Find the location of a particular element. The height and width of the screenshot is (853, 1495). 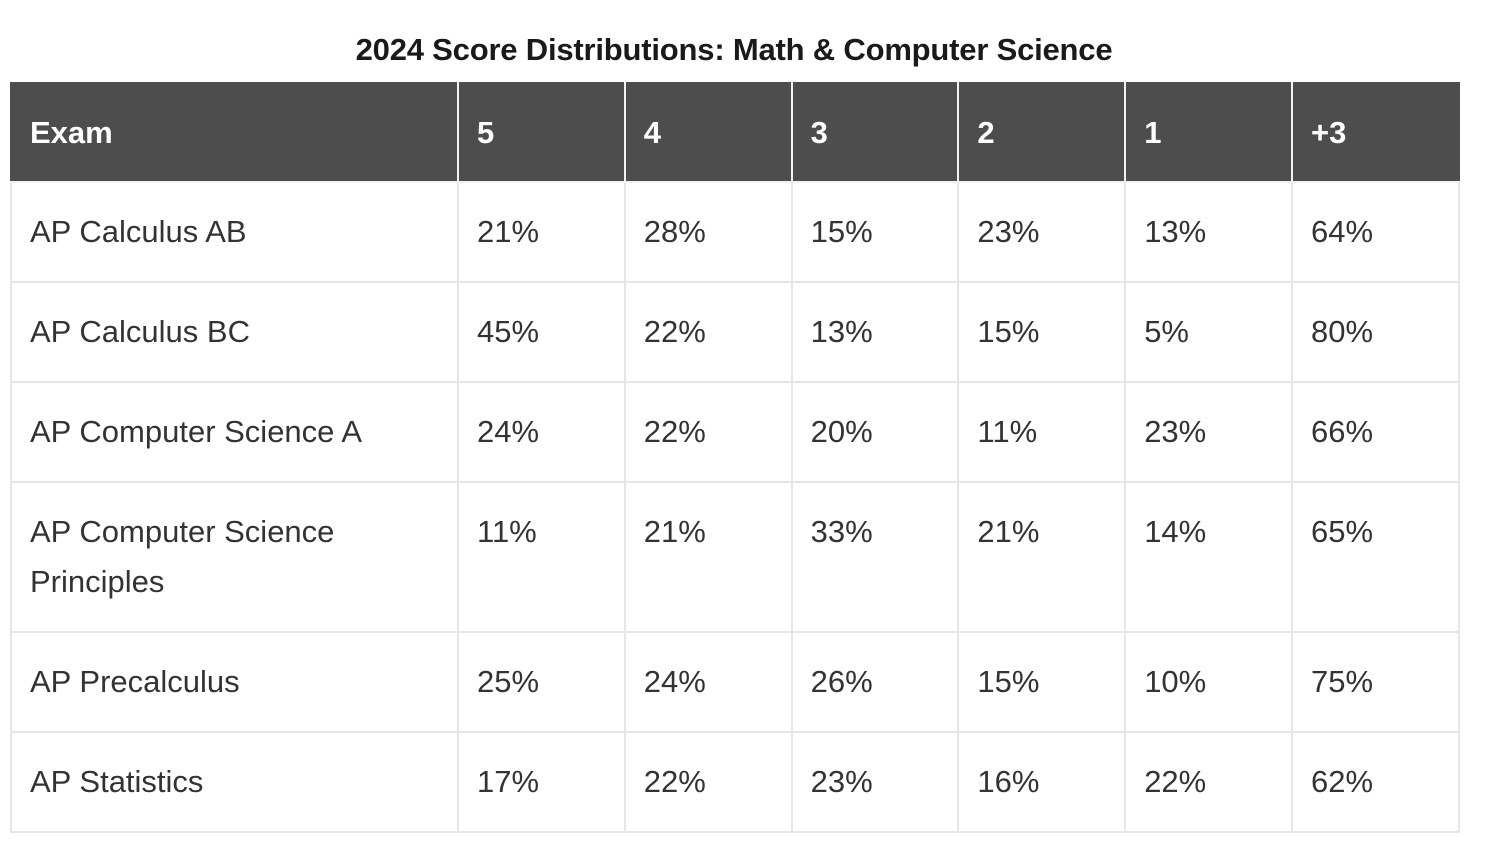

table-row: AP Calculus BC 45% 22% 13% 15% 5% 80% is located at coordinates (735, 332).